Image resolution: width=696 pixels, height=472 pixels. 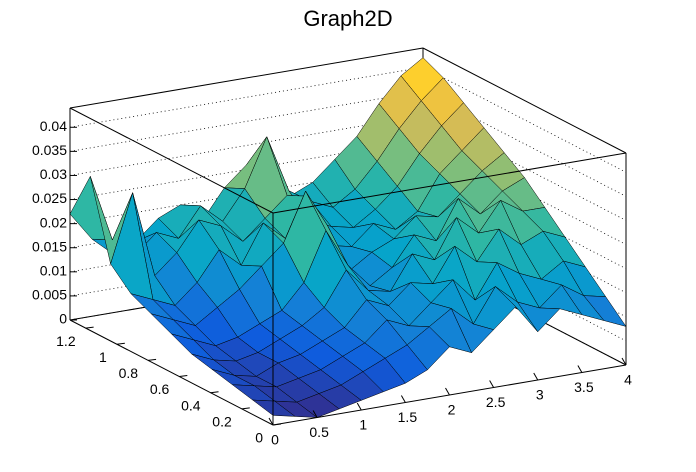 I want to click on x-tick-label: 1.5, so click(x=408, y=417).